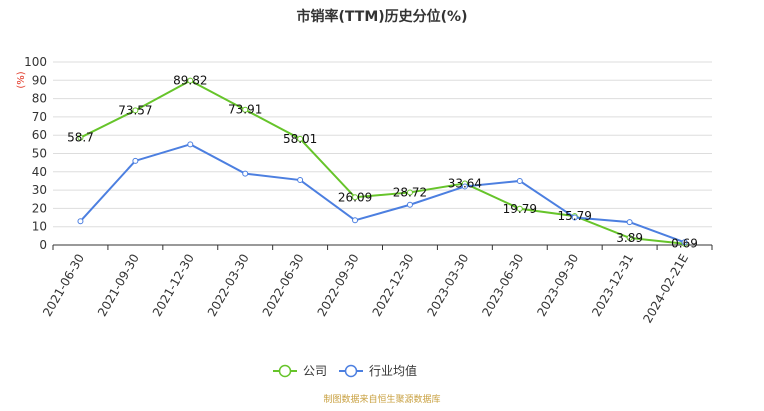 This screenshot has width=764, height=411. Describe the element at coordinates (39, 99) in the screenshot. I see `y-tick-label: 80` at that location.